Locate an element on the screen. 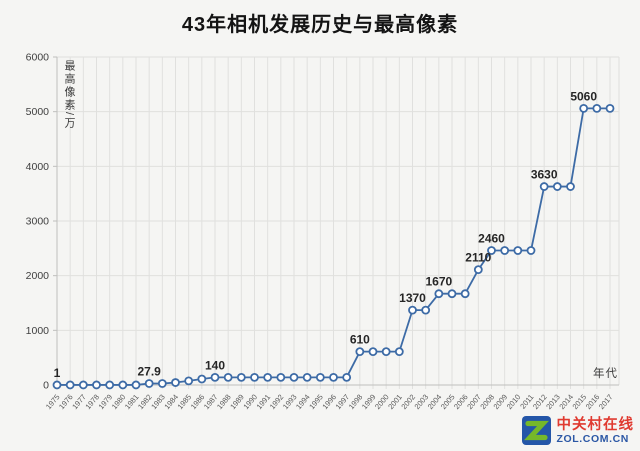 Image resolution: width=640 pixels, height=451 pixels. y-tick-label: 6000 is located at coordinates (38, 58).